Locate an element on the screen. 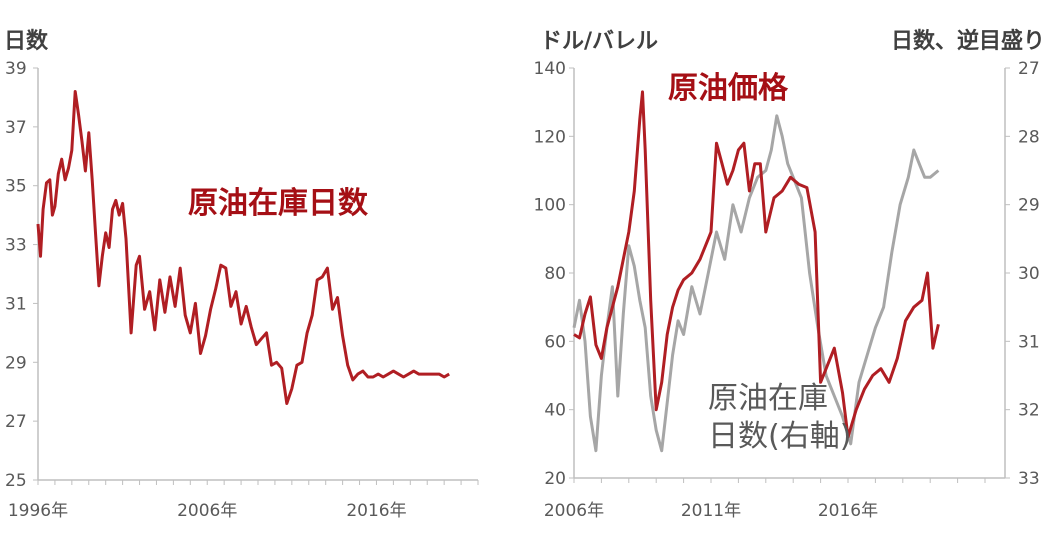 The image size is (1050, 547). left-y-tick-27: 27 is located at coordinates (16, 422).